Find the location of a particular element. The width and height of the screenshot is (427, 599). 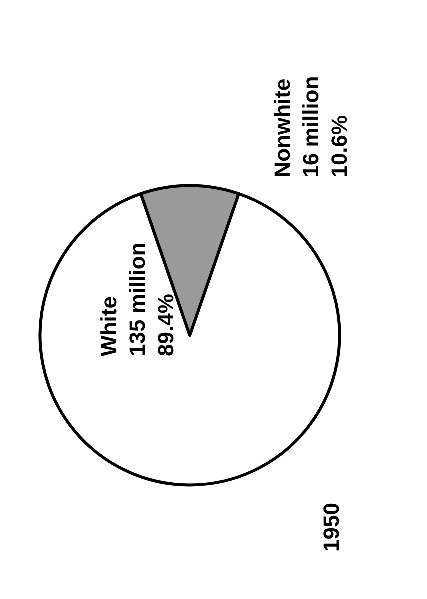

slice-label: Nonwhite is located at coordinates (283, 128).